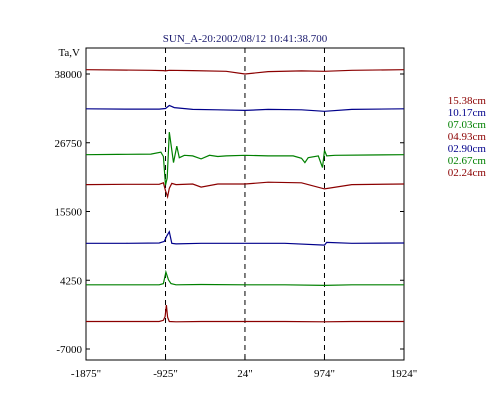 Image resolution: width=500 pixels, height=400 pixels. Describe the element at coordinates (245, 39) in the screenshot. I see `chart-title: SUN_A-20:2002/08/12 10:41:38.700` at that location.